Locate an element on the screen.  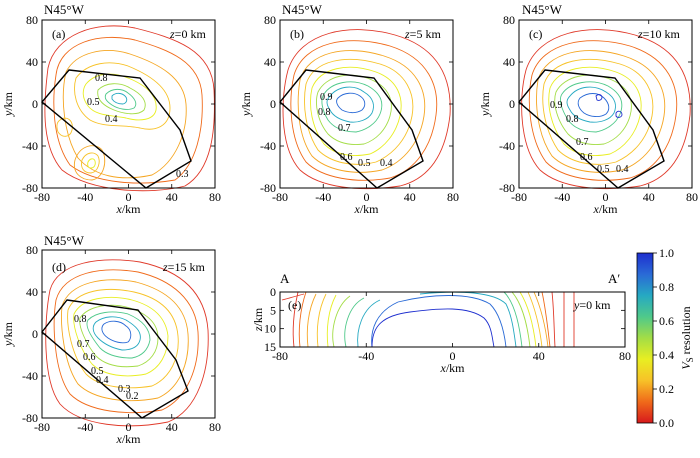
panel-c-depth-value: =10 km is located at coordinates (662, 34).